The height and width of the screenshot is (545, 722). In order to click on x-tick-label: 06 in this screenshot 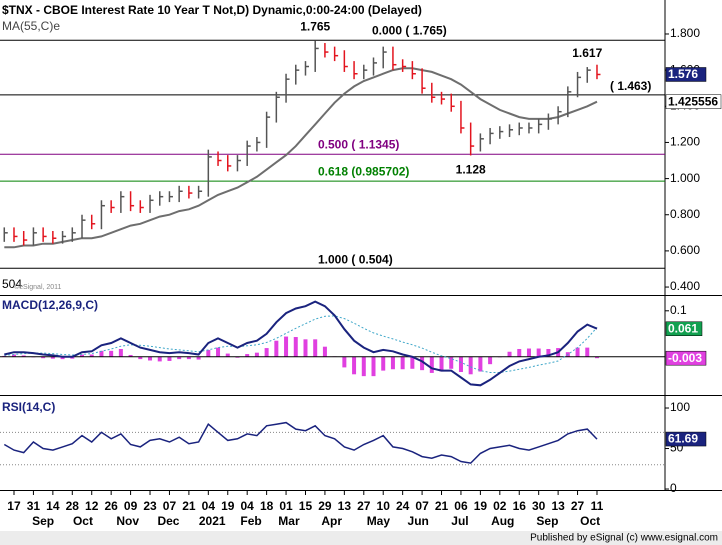, I will do `click(461, 506)`.